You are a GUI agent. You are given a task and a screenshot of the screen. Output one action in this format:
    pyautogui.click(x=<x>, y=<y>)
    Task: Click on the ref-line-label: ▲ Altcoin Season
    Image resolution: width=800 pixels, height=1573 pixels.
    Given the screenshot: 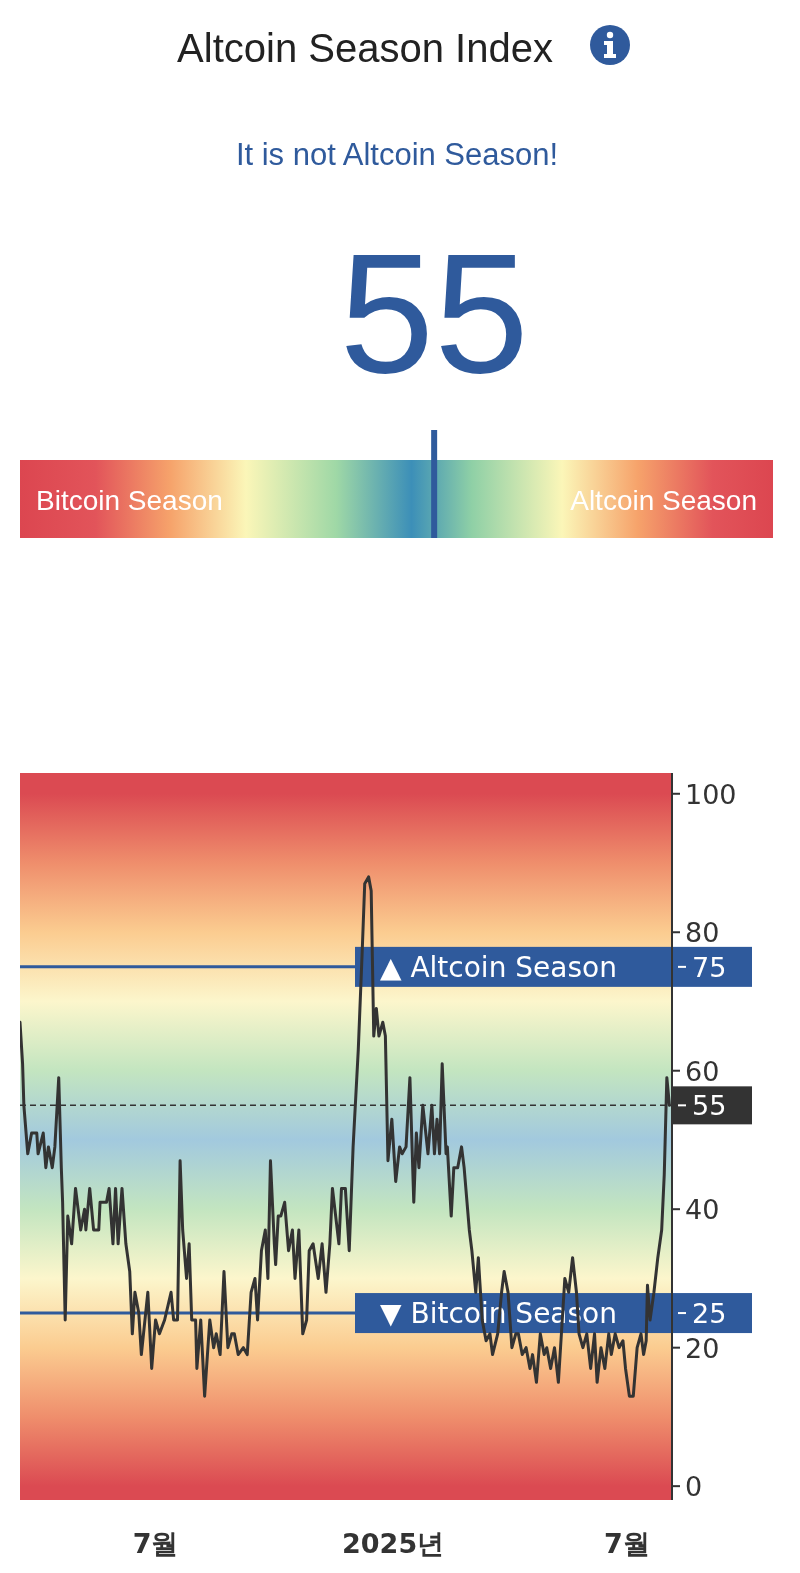 What is the action you would take?
    pyautogui.click(x=498, y=967)
    